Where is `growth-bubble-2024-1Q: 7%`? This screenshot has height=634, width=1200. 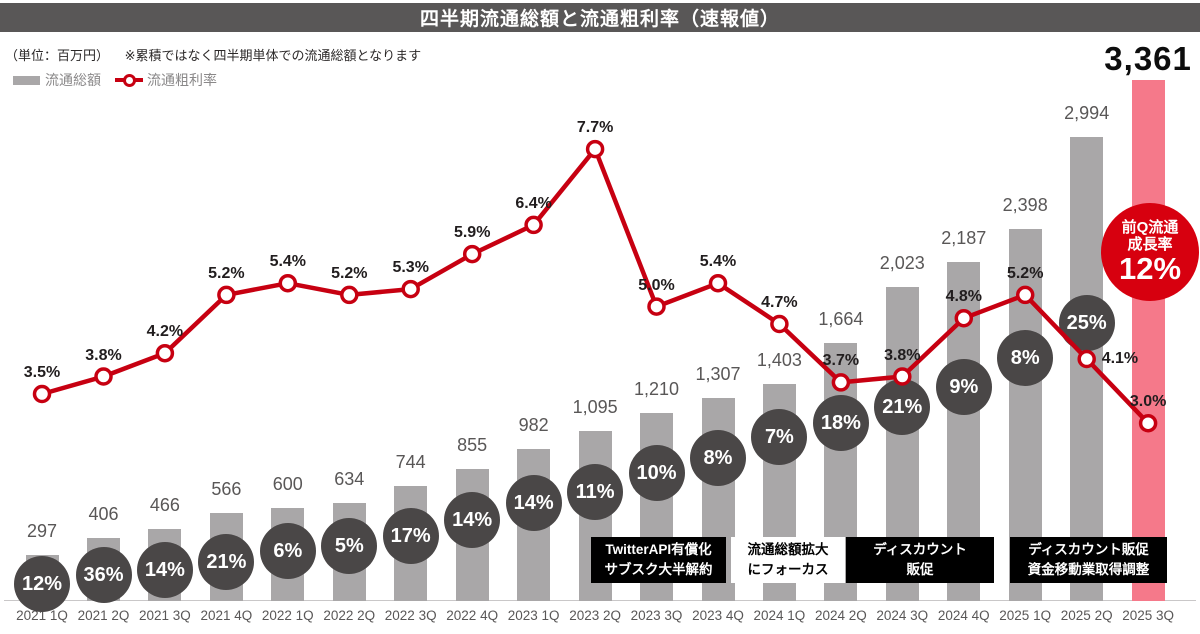 growth-bubble-2024-1Q: 7% is located at coordinates (779, 437).